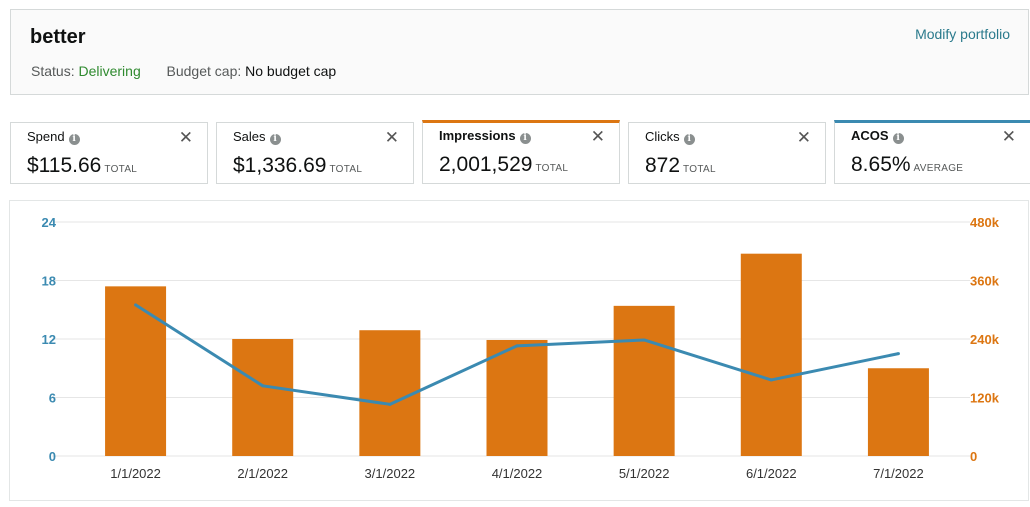 The height and width of the screenshot is (507, 1030). Describe the element at coordinates (52, 456) in the screenshot. I see `left-tick-label: 0` at that location.